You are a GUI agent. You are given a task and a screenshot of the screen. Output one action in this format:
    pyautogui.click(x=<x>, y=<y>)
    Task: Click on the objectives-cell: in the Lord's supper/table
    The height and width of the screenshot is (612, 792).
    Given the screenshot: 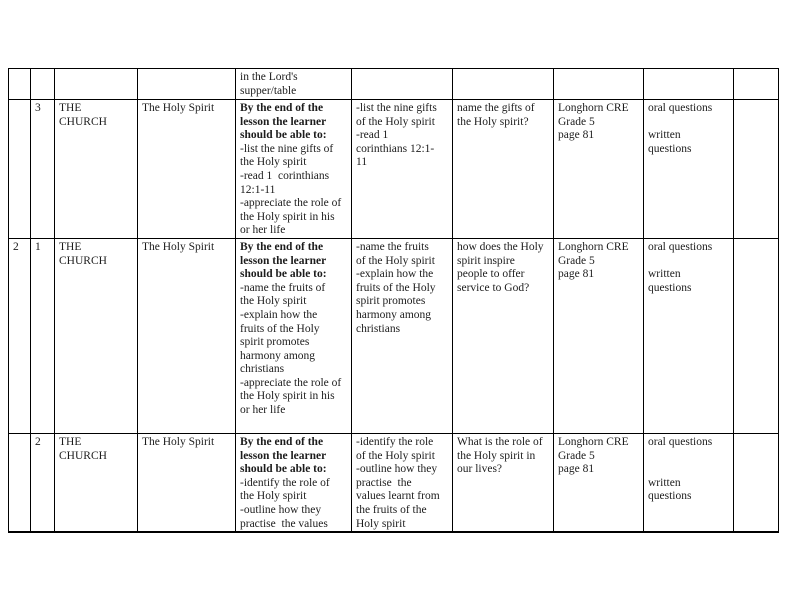 What is the action you would take?
    pyautogui.click(x=293, y=84)
    